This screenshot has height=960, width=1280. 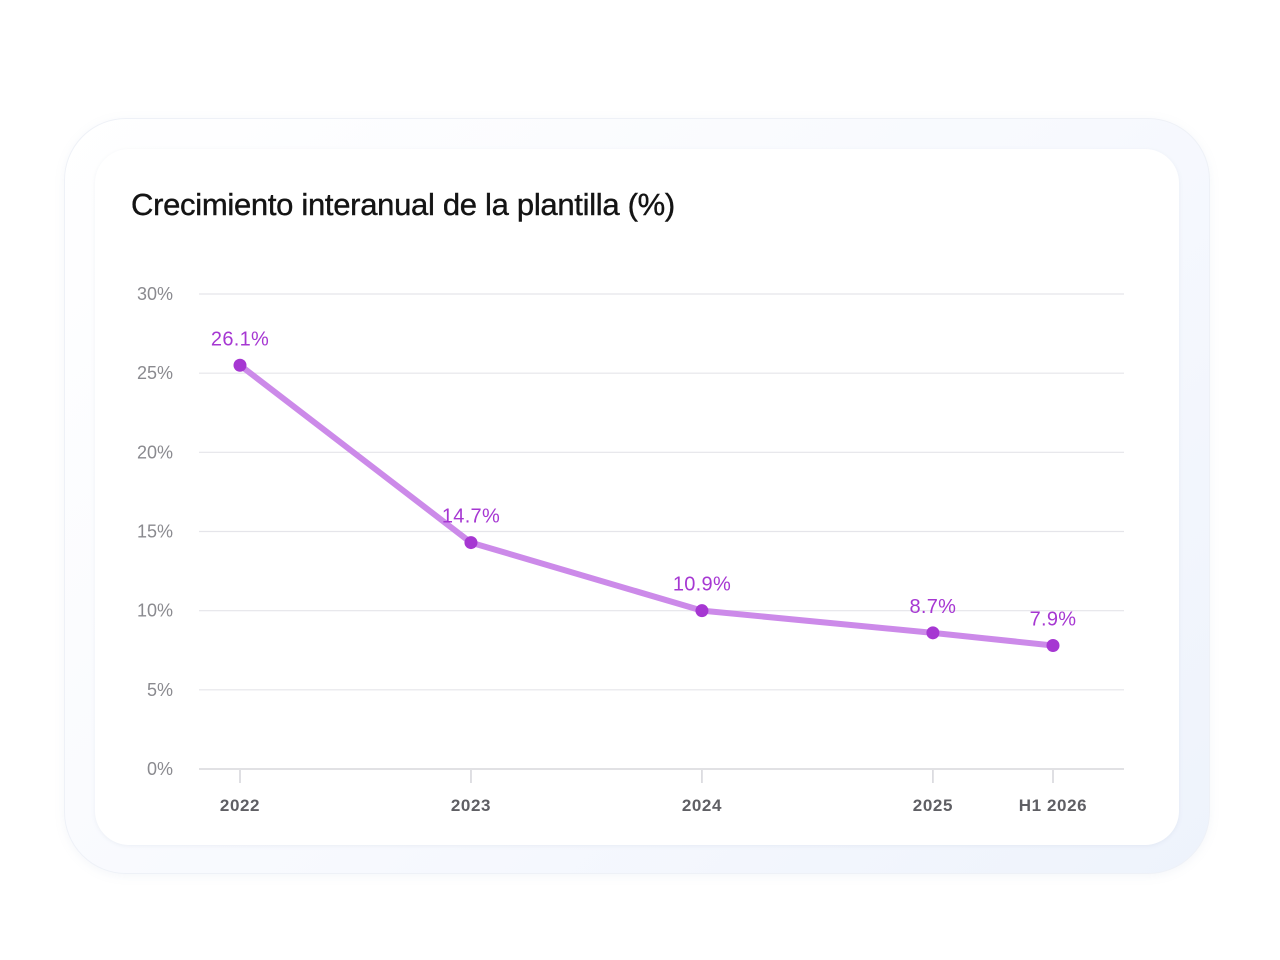 I want to click on x-tick-label: 2024, so click(x=702, y=805).